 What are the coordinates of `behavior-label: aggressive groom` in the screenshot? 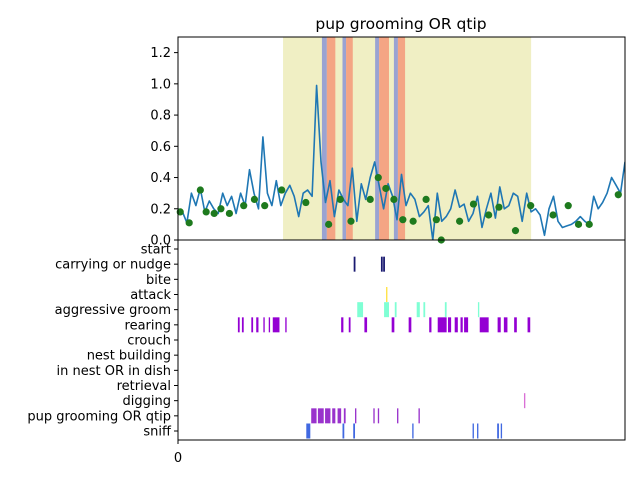 It's located at (113, 310).